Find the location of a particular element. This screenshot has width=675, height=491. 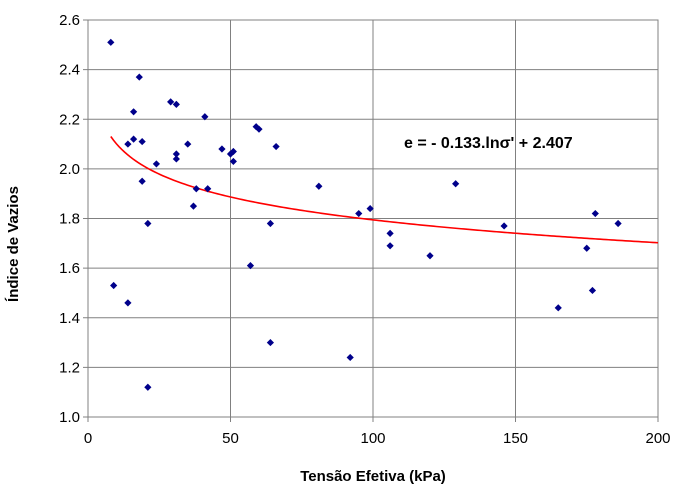

y-tick-labels: 1.0 1.2 1.4 1.6 1.8 2.0 2.2 2.4 2.6 is located at coordinates (73, 219).